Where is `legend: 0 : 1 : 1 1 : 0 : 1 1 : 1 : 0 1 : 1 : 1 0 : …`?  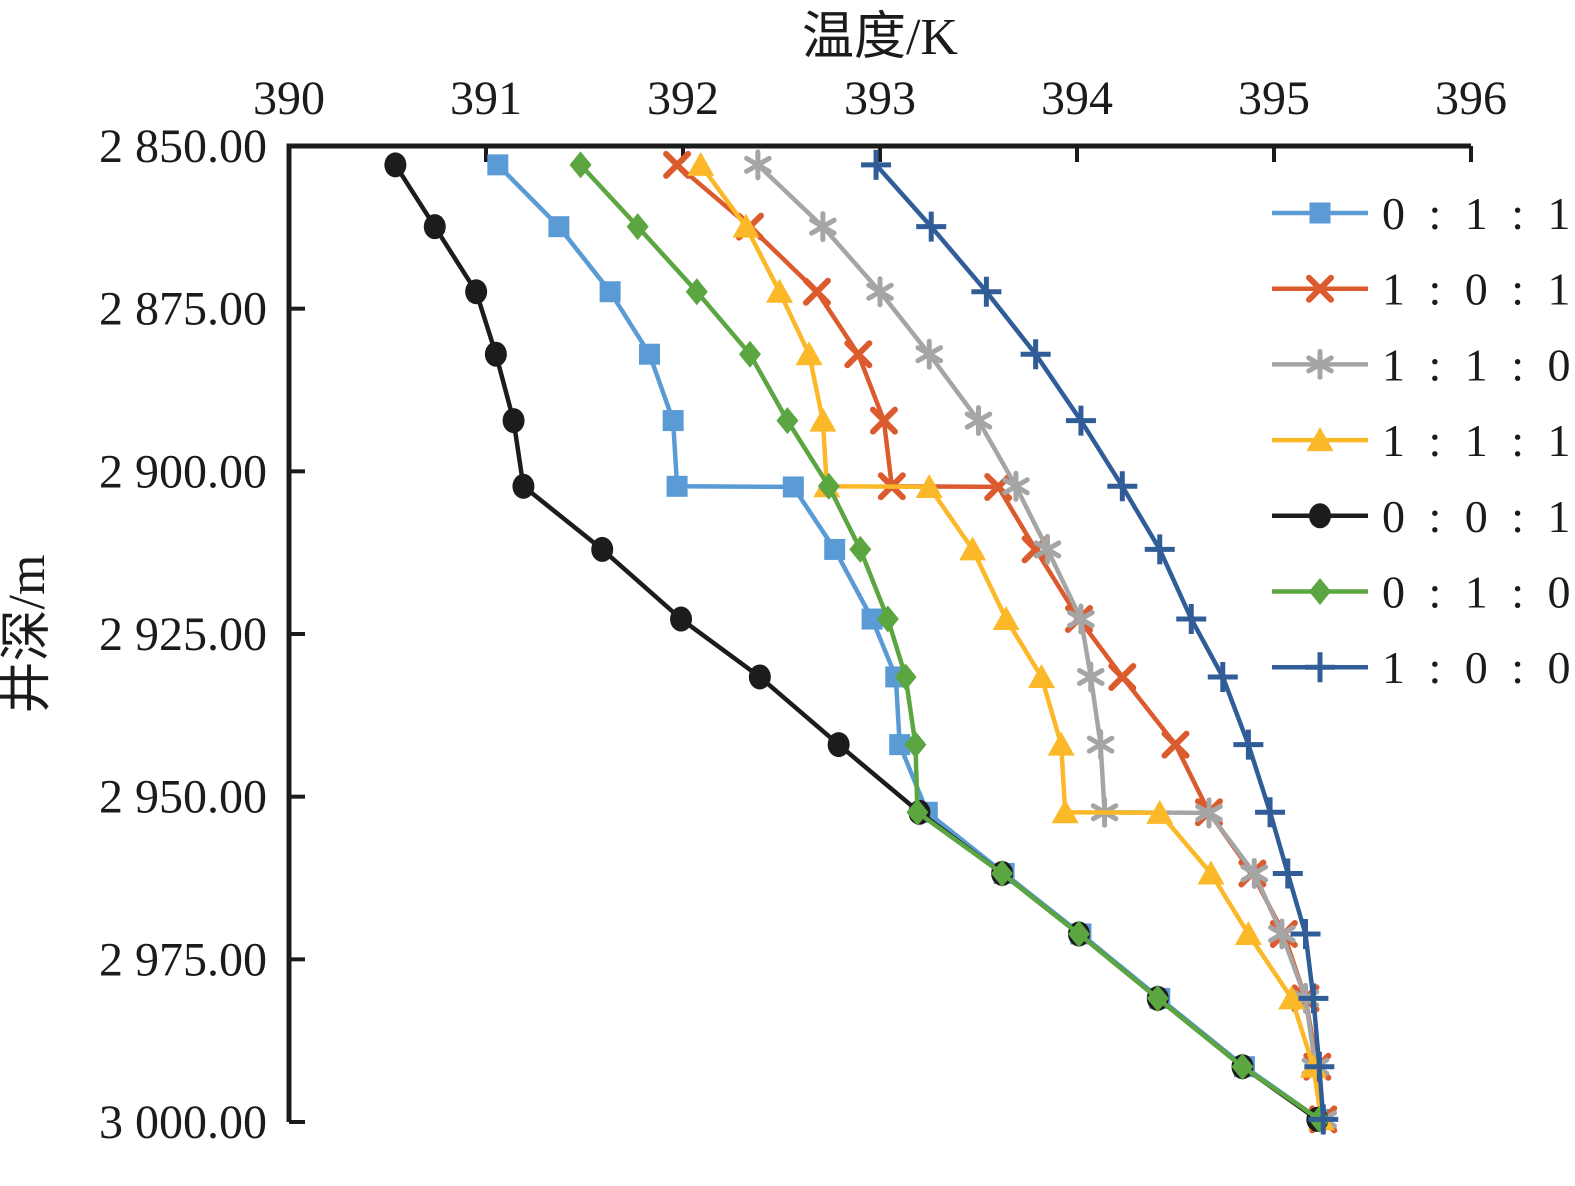
legend: 0 : 1 : 1 1 : 0 : 1 1 : 1 : 0 1 : 1 : 1 0 : … is located at coordinates (1423, 440).